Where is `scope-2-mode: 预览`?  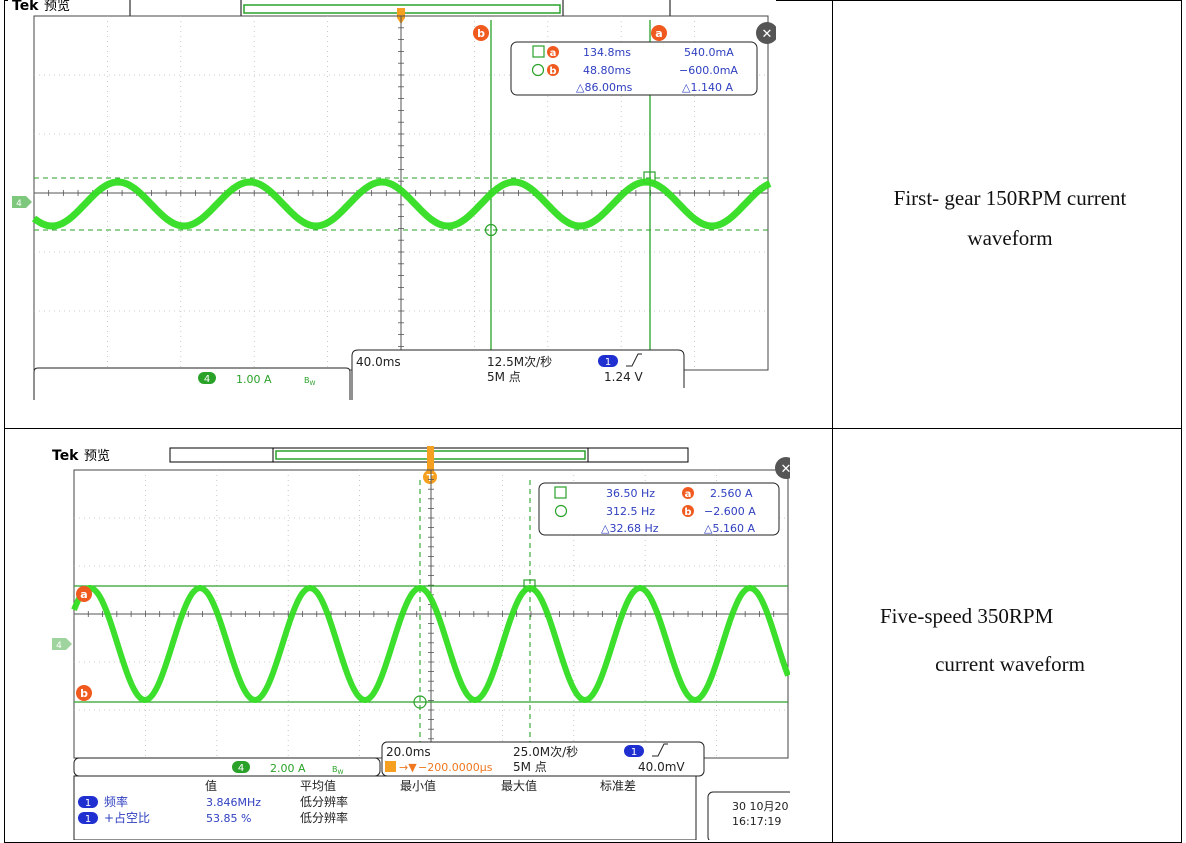
scope-2-mode: 预览 is located at coordinates (97, 456).